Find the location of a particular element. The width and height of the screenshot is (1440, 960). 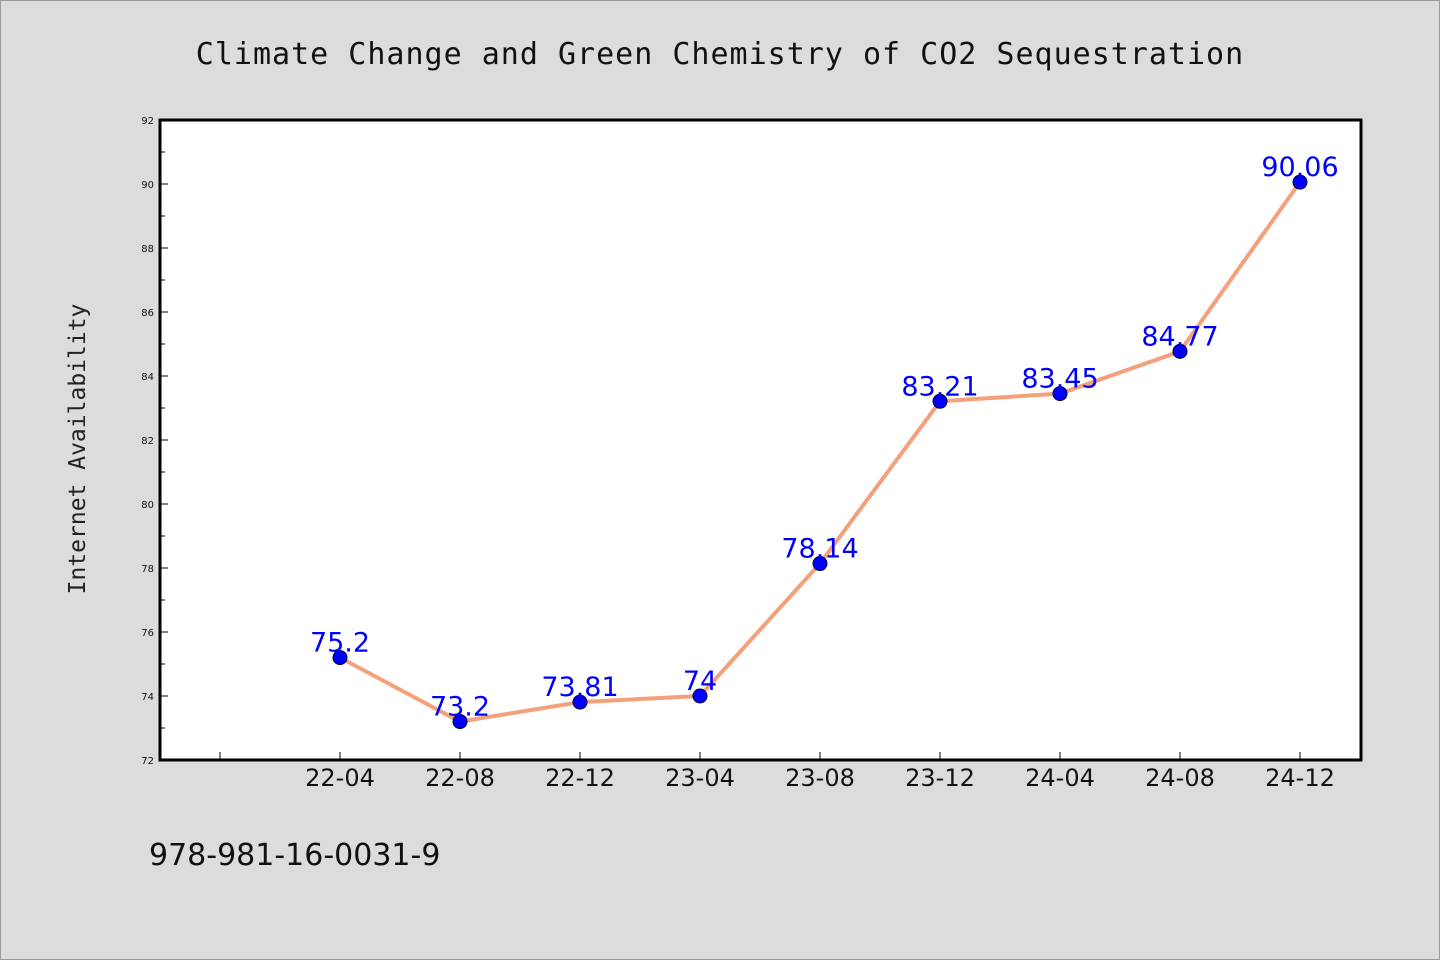

x-tick-label: 24-08 is located at coordinates (1180, 778).